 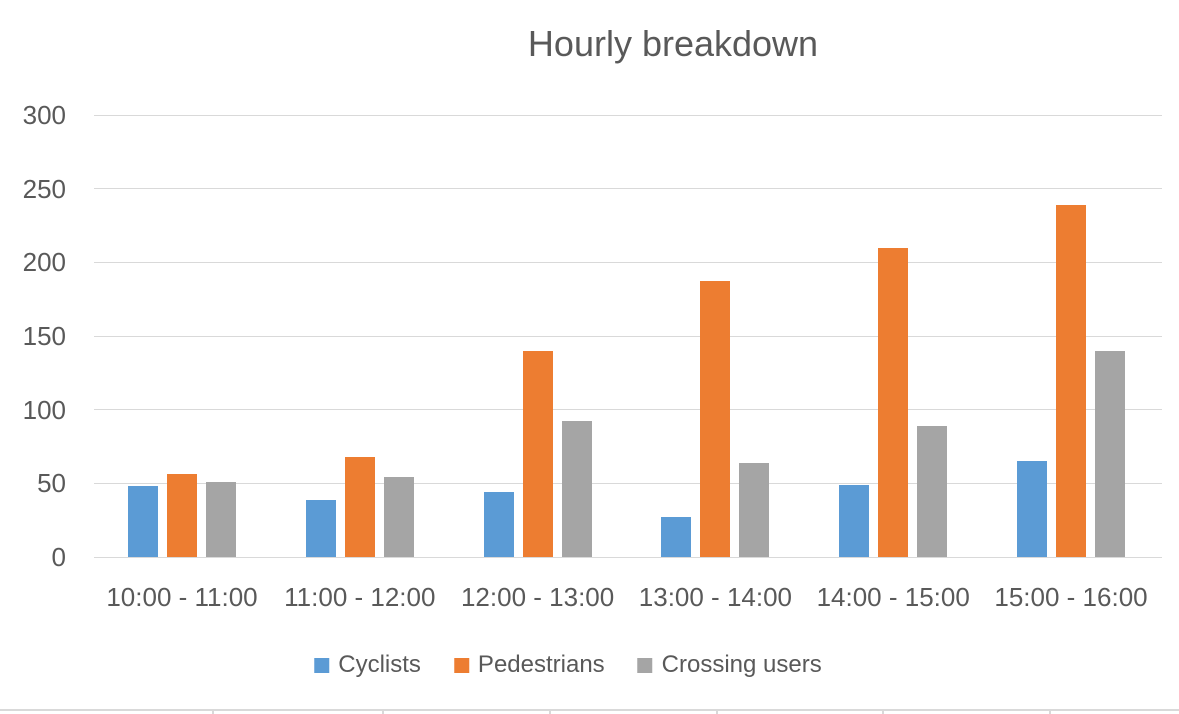 I want to click on x-axis-label-10-00-11-00: 10:00 - 11:00, so click(x=182, y=597).